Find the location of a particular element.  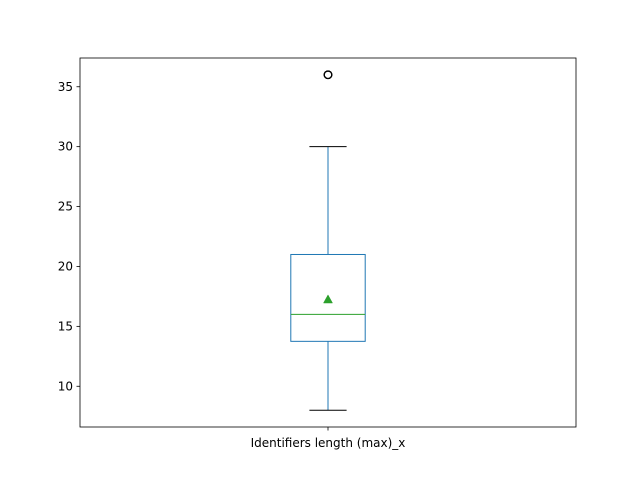

iqr-box is located at coordinates (328, 297).